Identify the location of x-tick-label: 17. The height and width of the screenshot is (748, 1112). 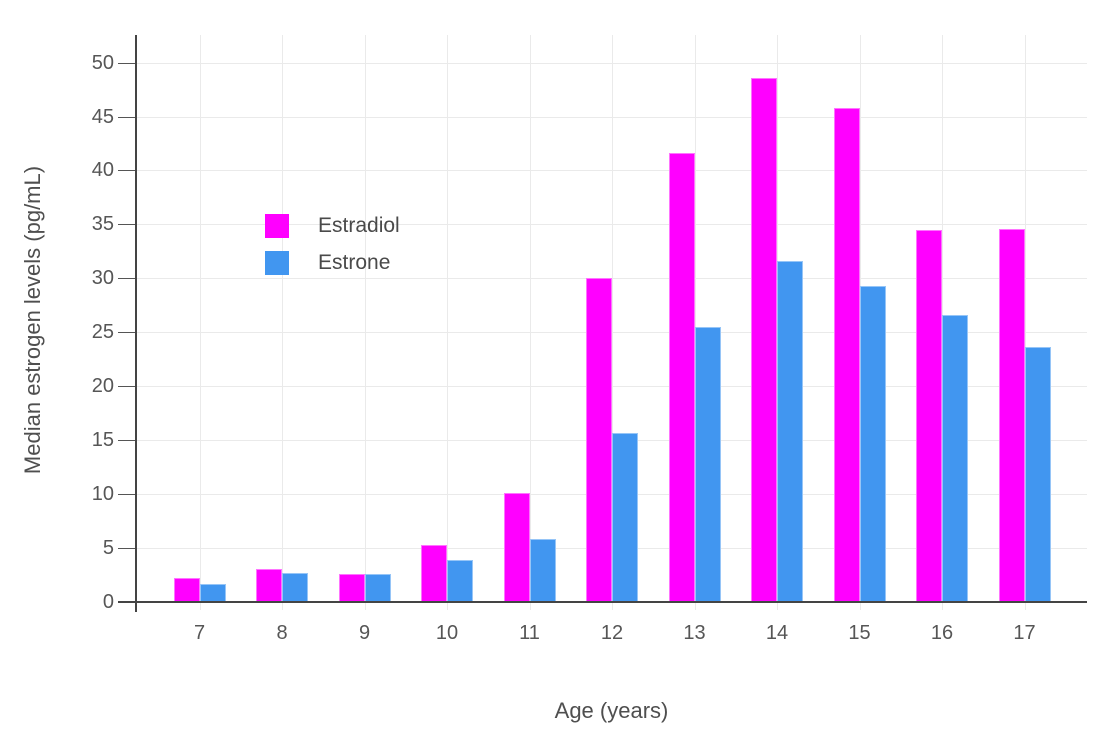
(1024, 633).